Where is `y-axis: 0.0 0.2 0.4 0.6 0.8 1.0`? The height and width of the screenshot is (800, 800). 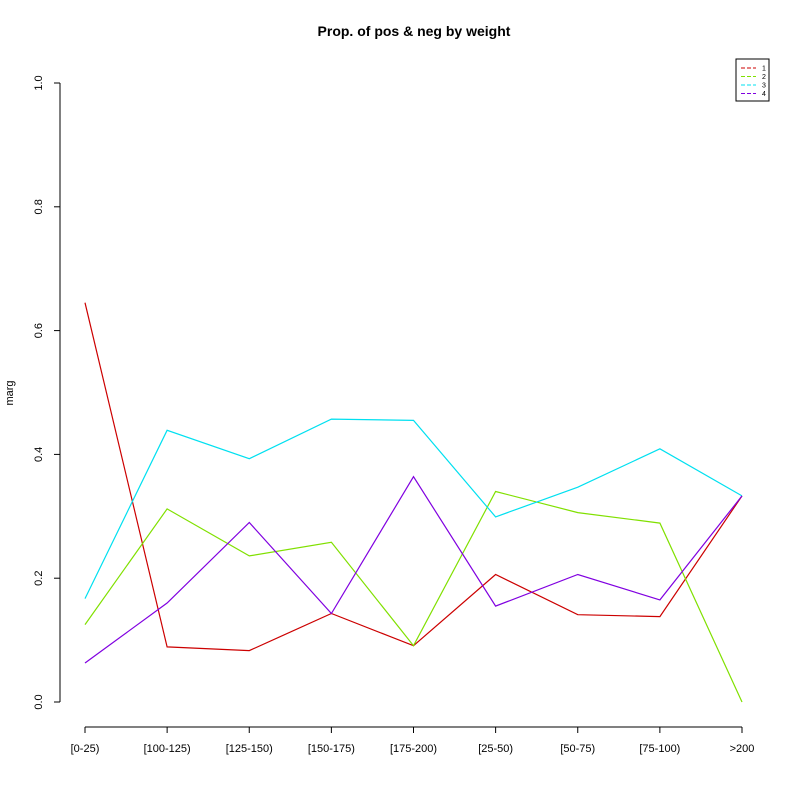 y-axis: 0.0 0.2 0.4 0.6 0.8 1.0 is located at coordinates (47, 392).